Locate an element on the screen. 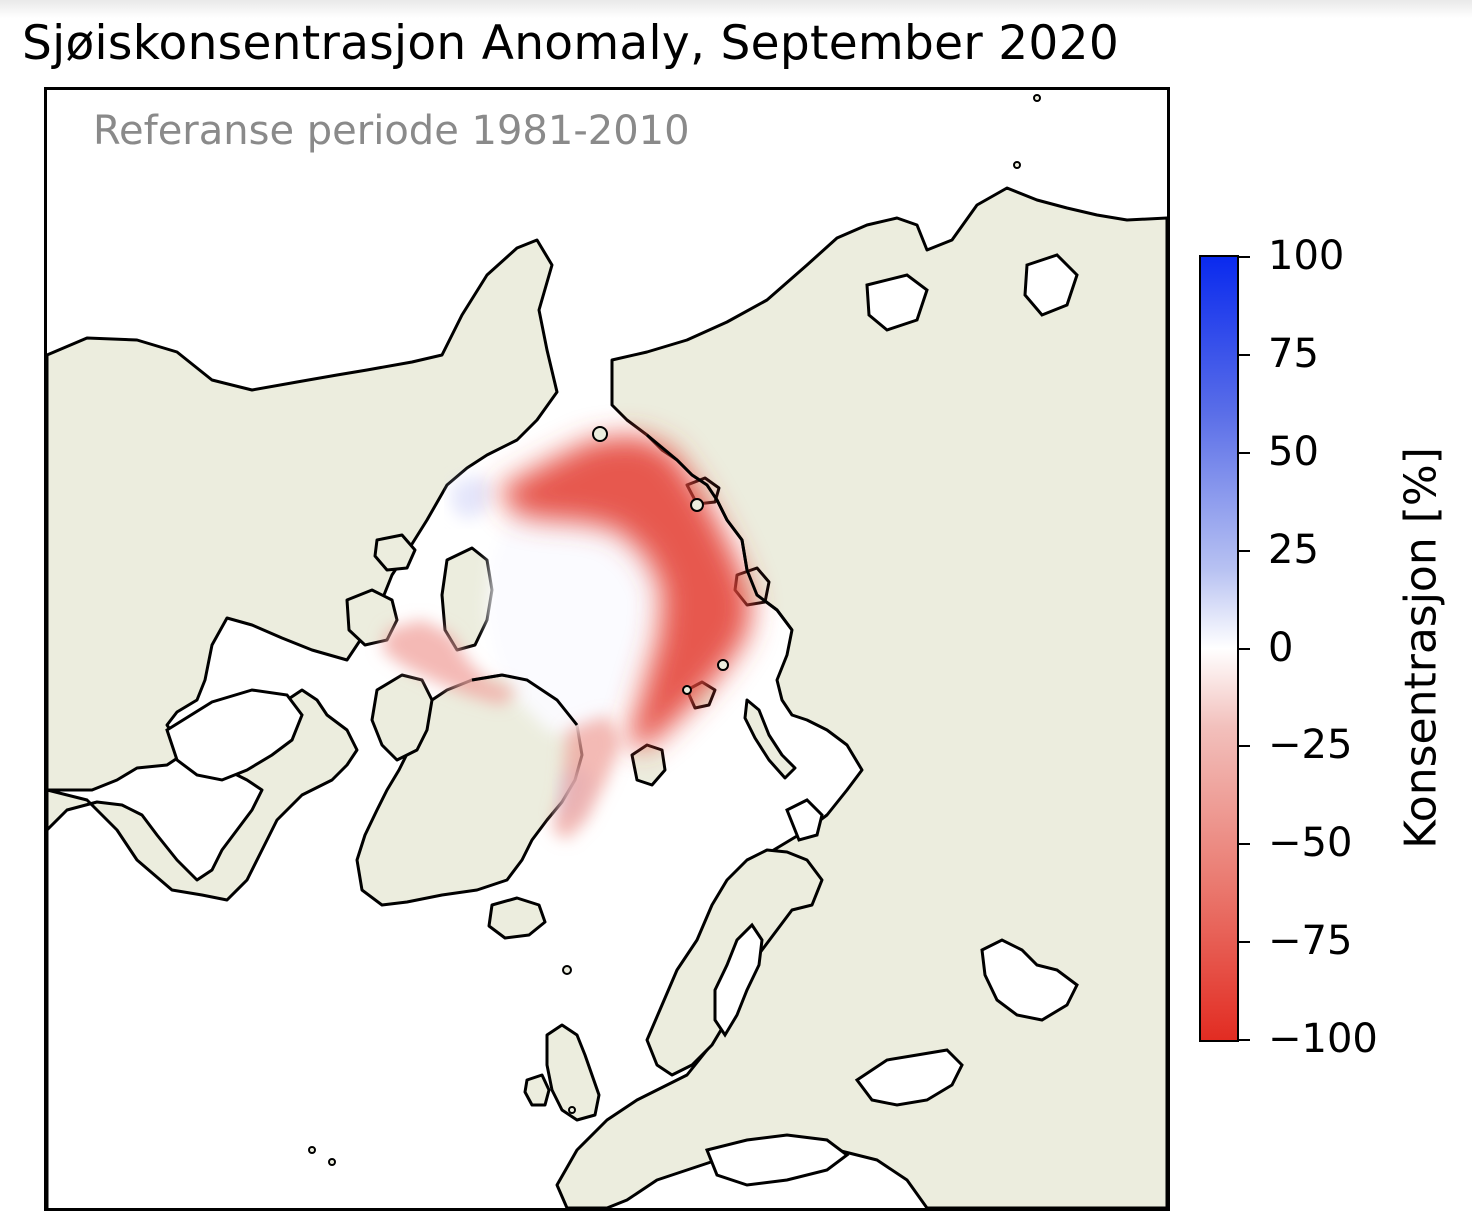 The height and width of the screenshot is (1224, 1472). east-siberian-coast is located at coordinates (897, 302).